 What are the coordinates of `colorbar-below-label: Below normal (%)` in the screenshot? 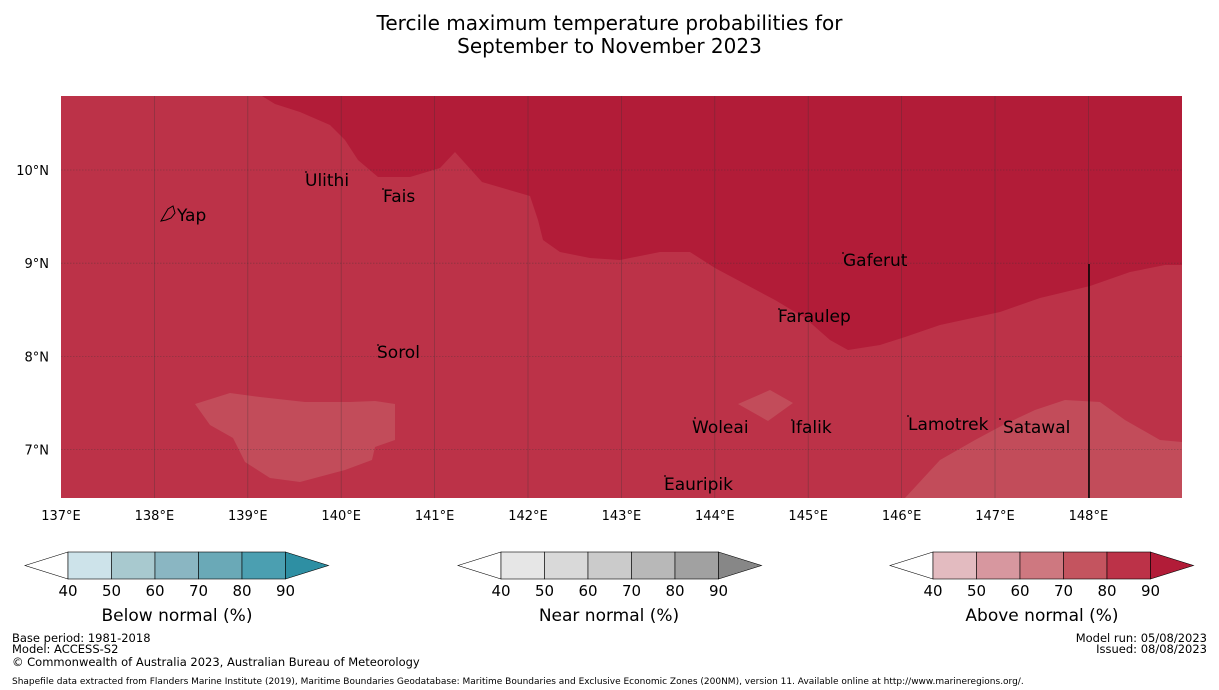 It's located at (177, 616).